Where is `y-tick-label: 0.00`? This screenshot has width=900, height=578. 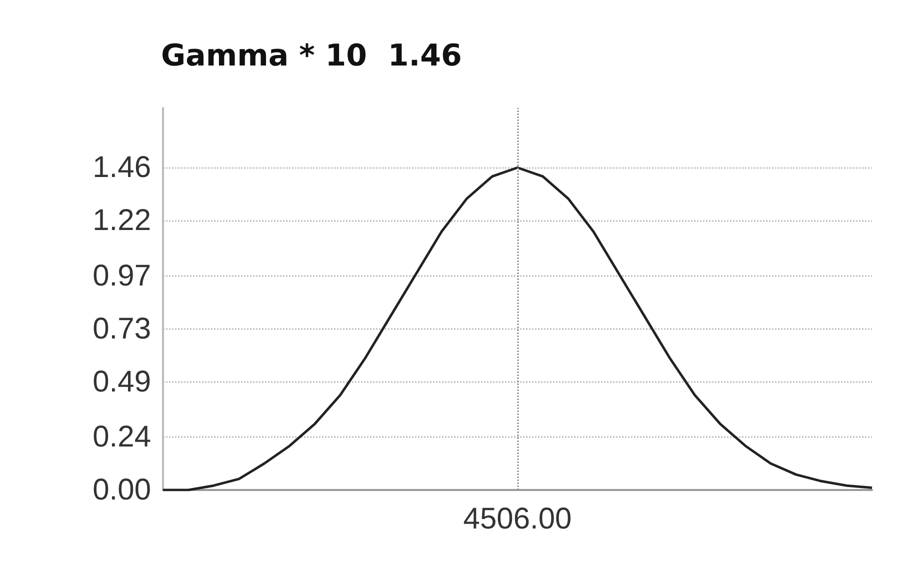 y-tick-label: 0.00 is located at coordinates (121, 490).